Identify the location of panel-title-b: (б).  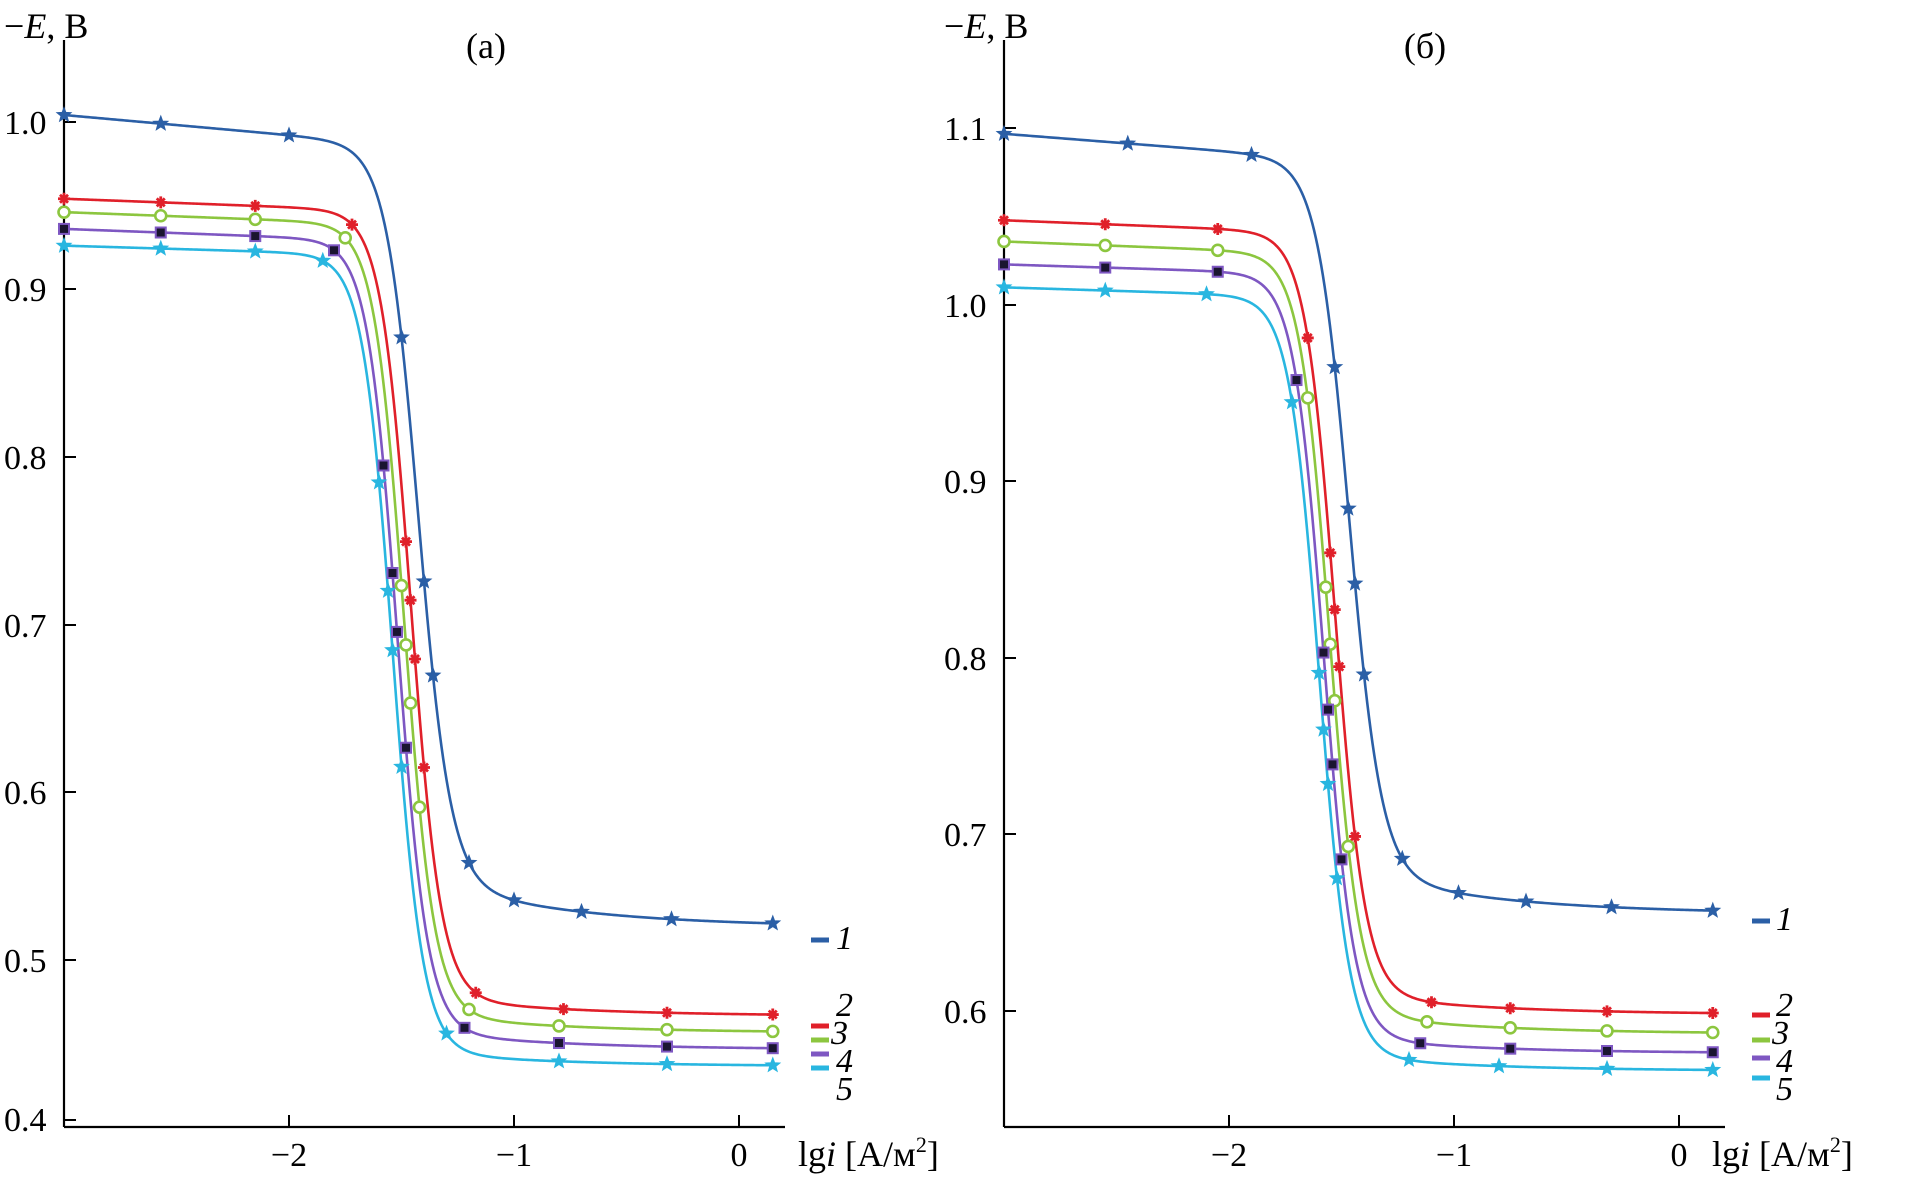
(1425, 46).